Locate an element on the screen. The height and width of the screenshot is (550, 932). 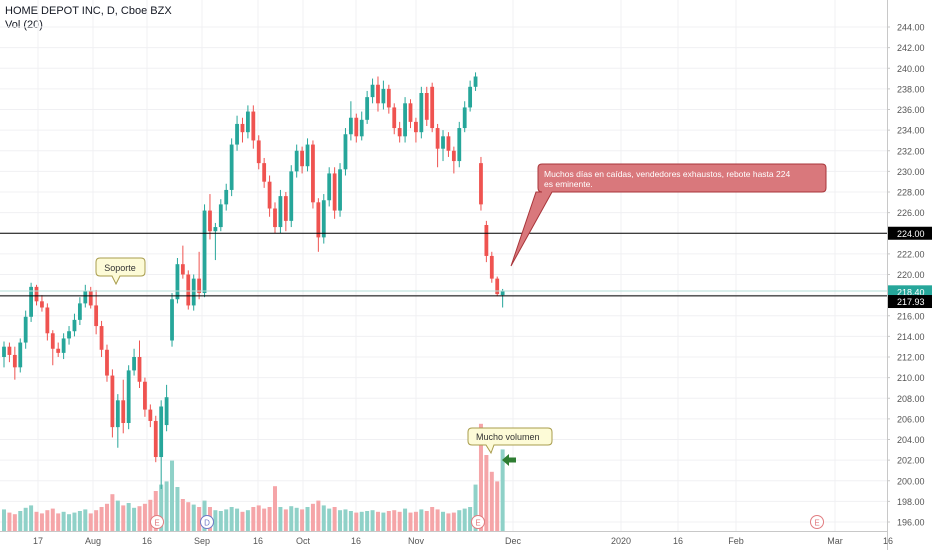
price-tick-label: 214.00 is located at coordinates (911, 337).